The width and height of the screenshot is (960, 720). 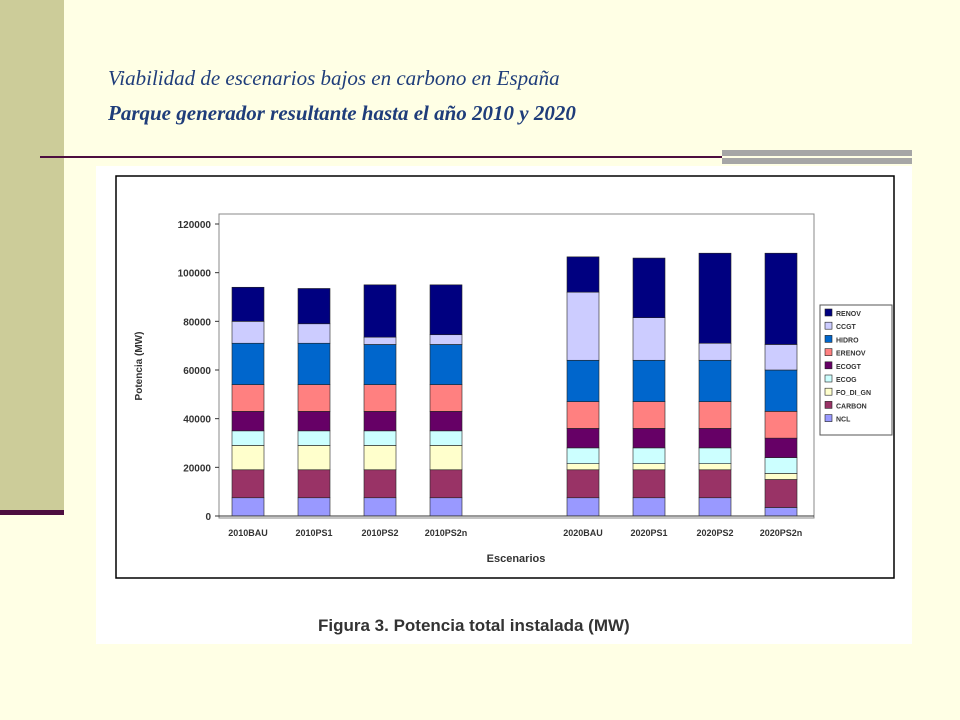 What do you see at coordinates (649, 507) in the screenshot?
I see `bar-segment-ncl-2020ps1` at bounding box center [649, 507].